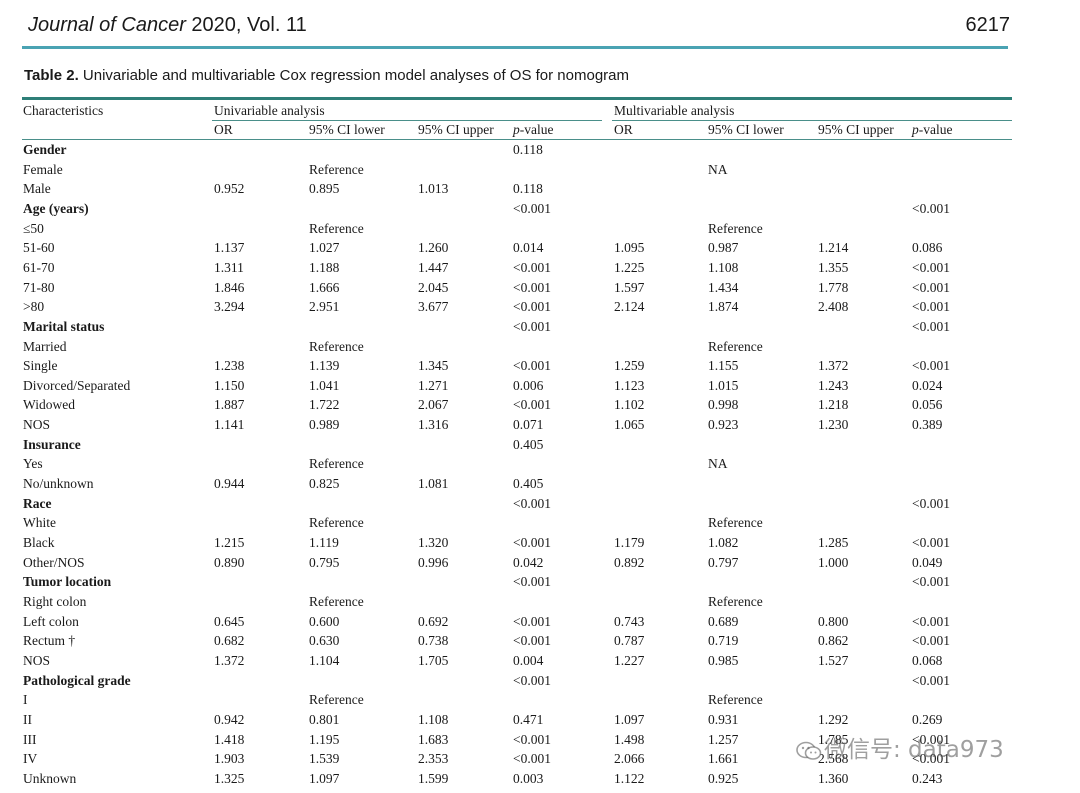 The width and height of the screenshot is (1080, 793). I want to click on table-row-label: 71-80, so click(39, 287).